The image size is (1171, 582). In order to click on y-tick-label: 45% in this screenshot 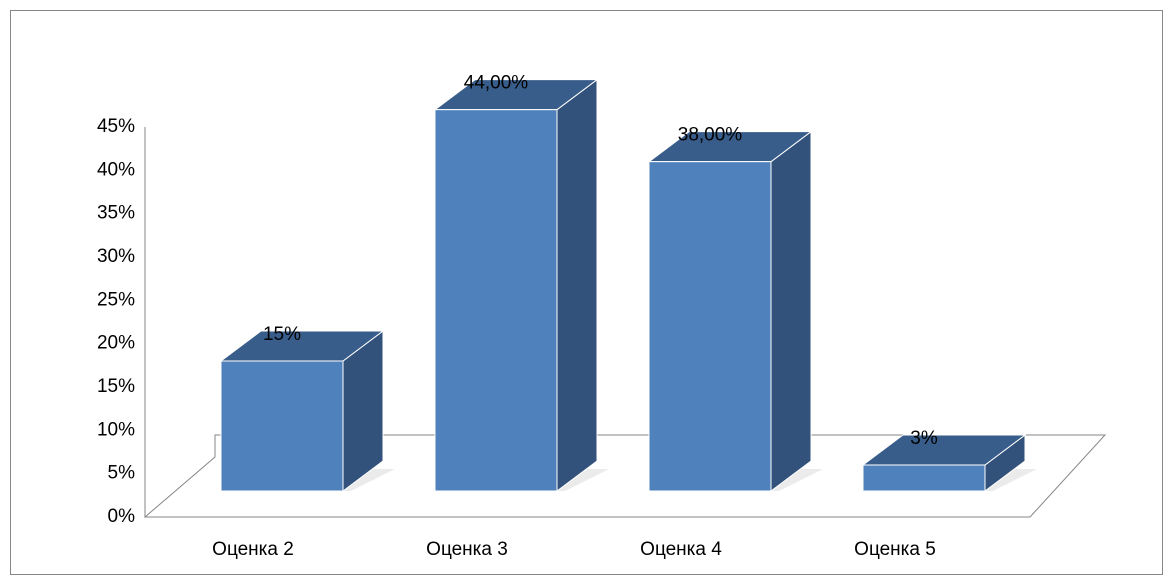, I will do `click(116, 126)`.